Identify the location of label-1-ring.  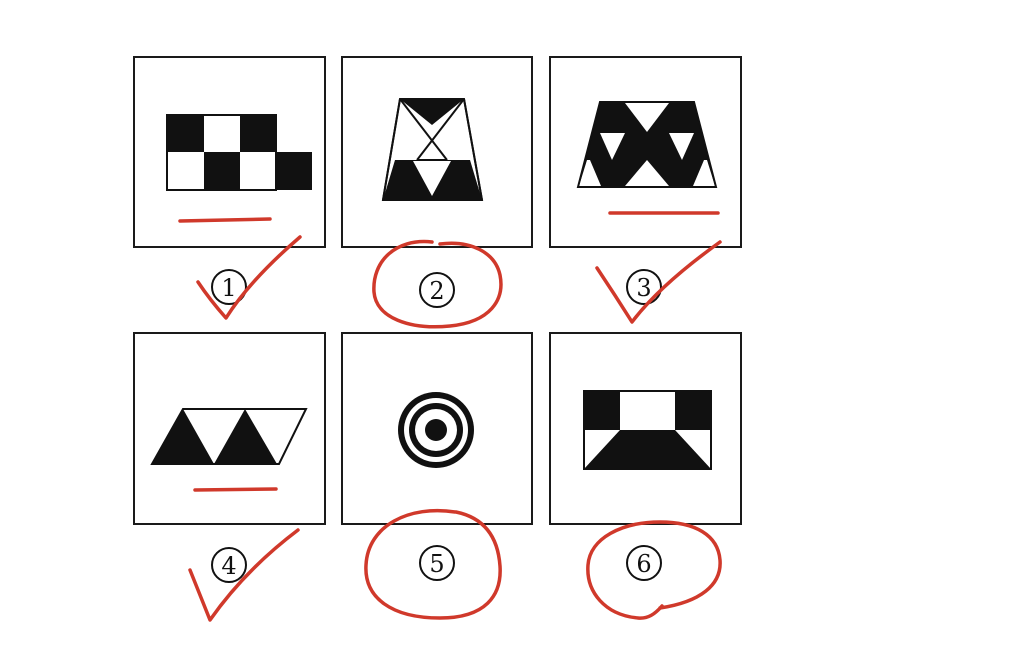
(229, 287).